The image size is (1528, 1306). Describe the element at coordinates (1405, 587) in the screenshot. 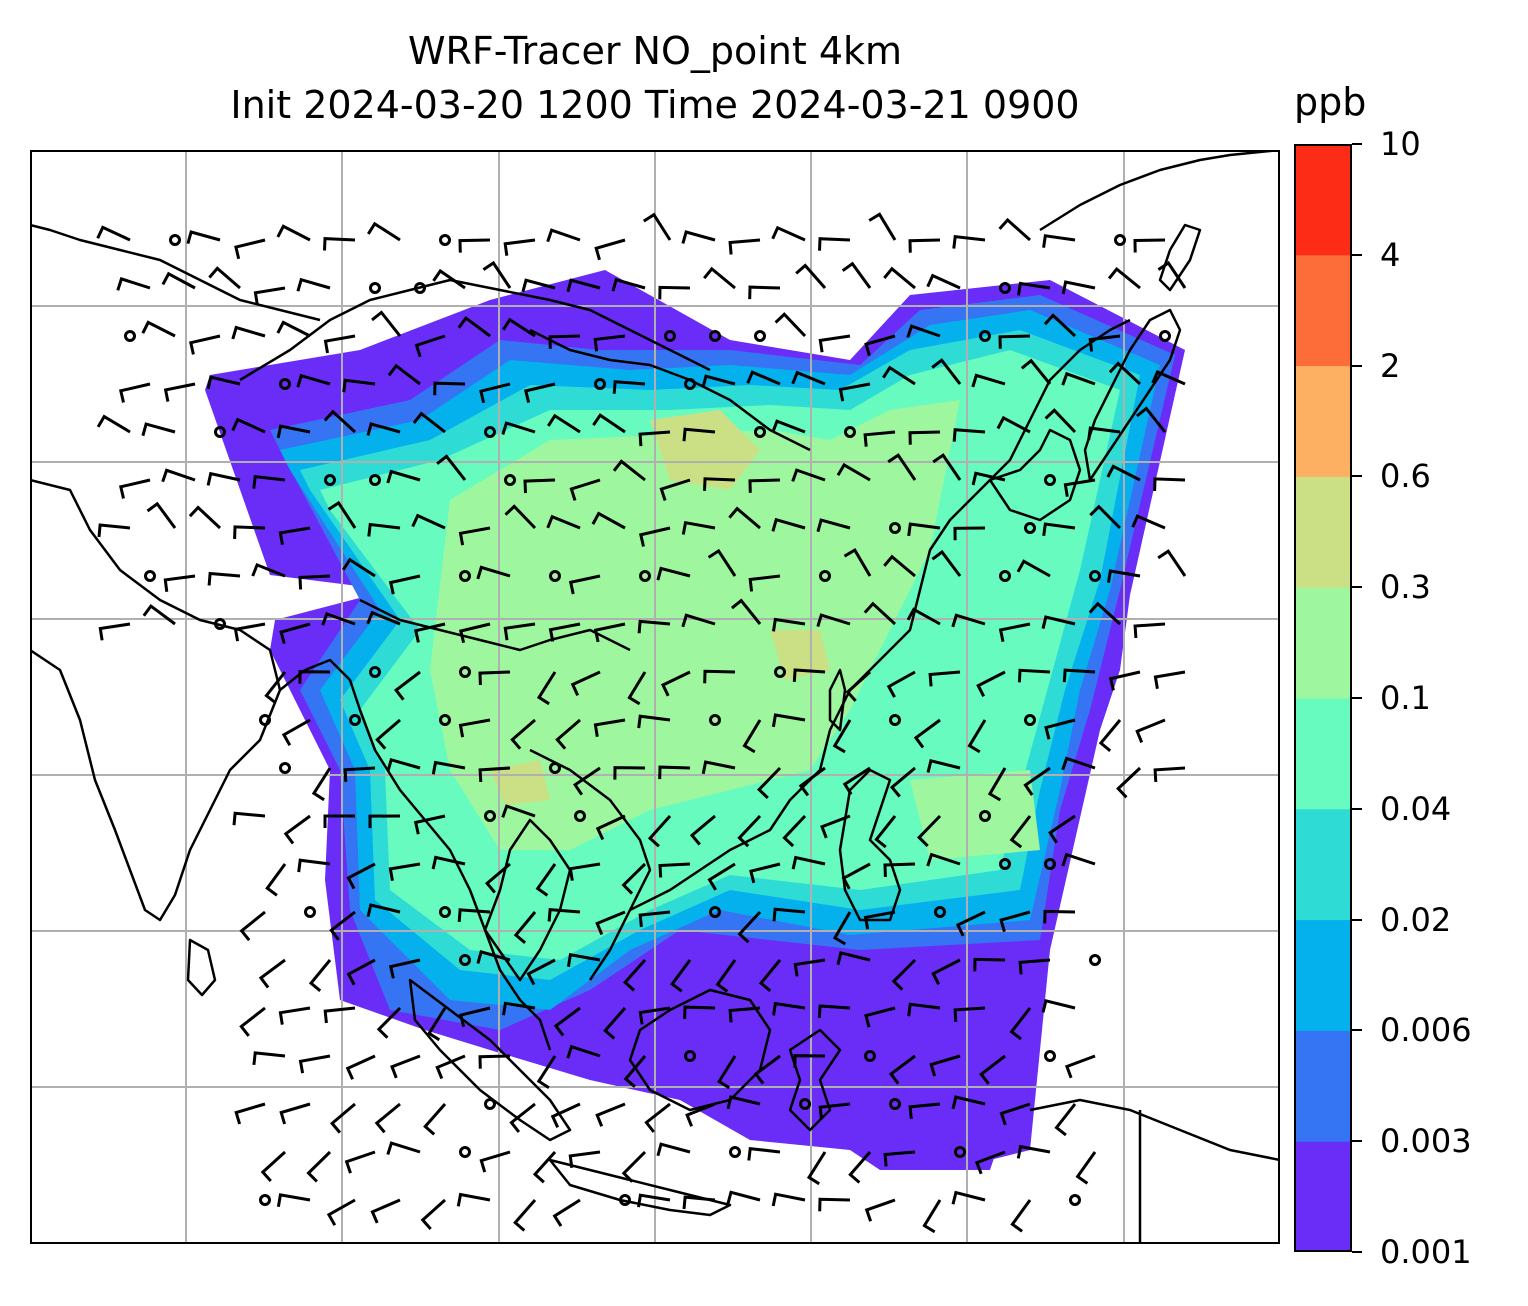

I see `colorbar-tick-label: 0.3` at that location.